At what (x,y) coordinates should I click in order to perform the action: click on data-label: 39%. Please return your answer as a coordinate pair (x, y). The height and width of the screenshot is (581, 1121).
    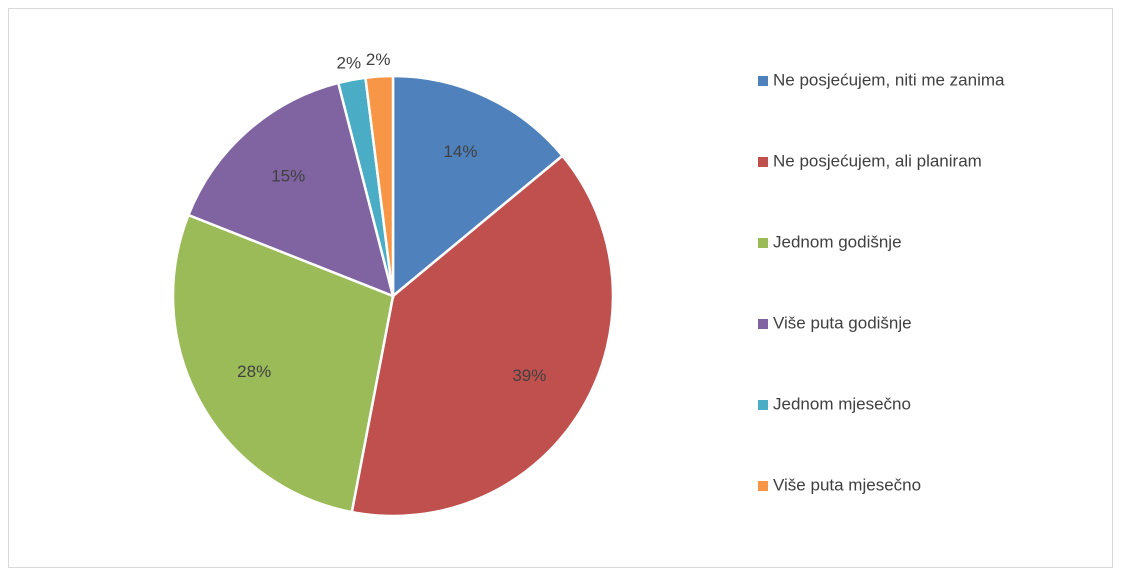
    Looking at the image, I should click on (529, 375).